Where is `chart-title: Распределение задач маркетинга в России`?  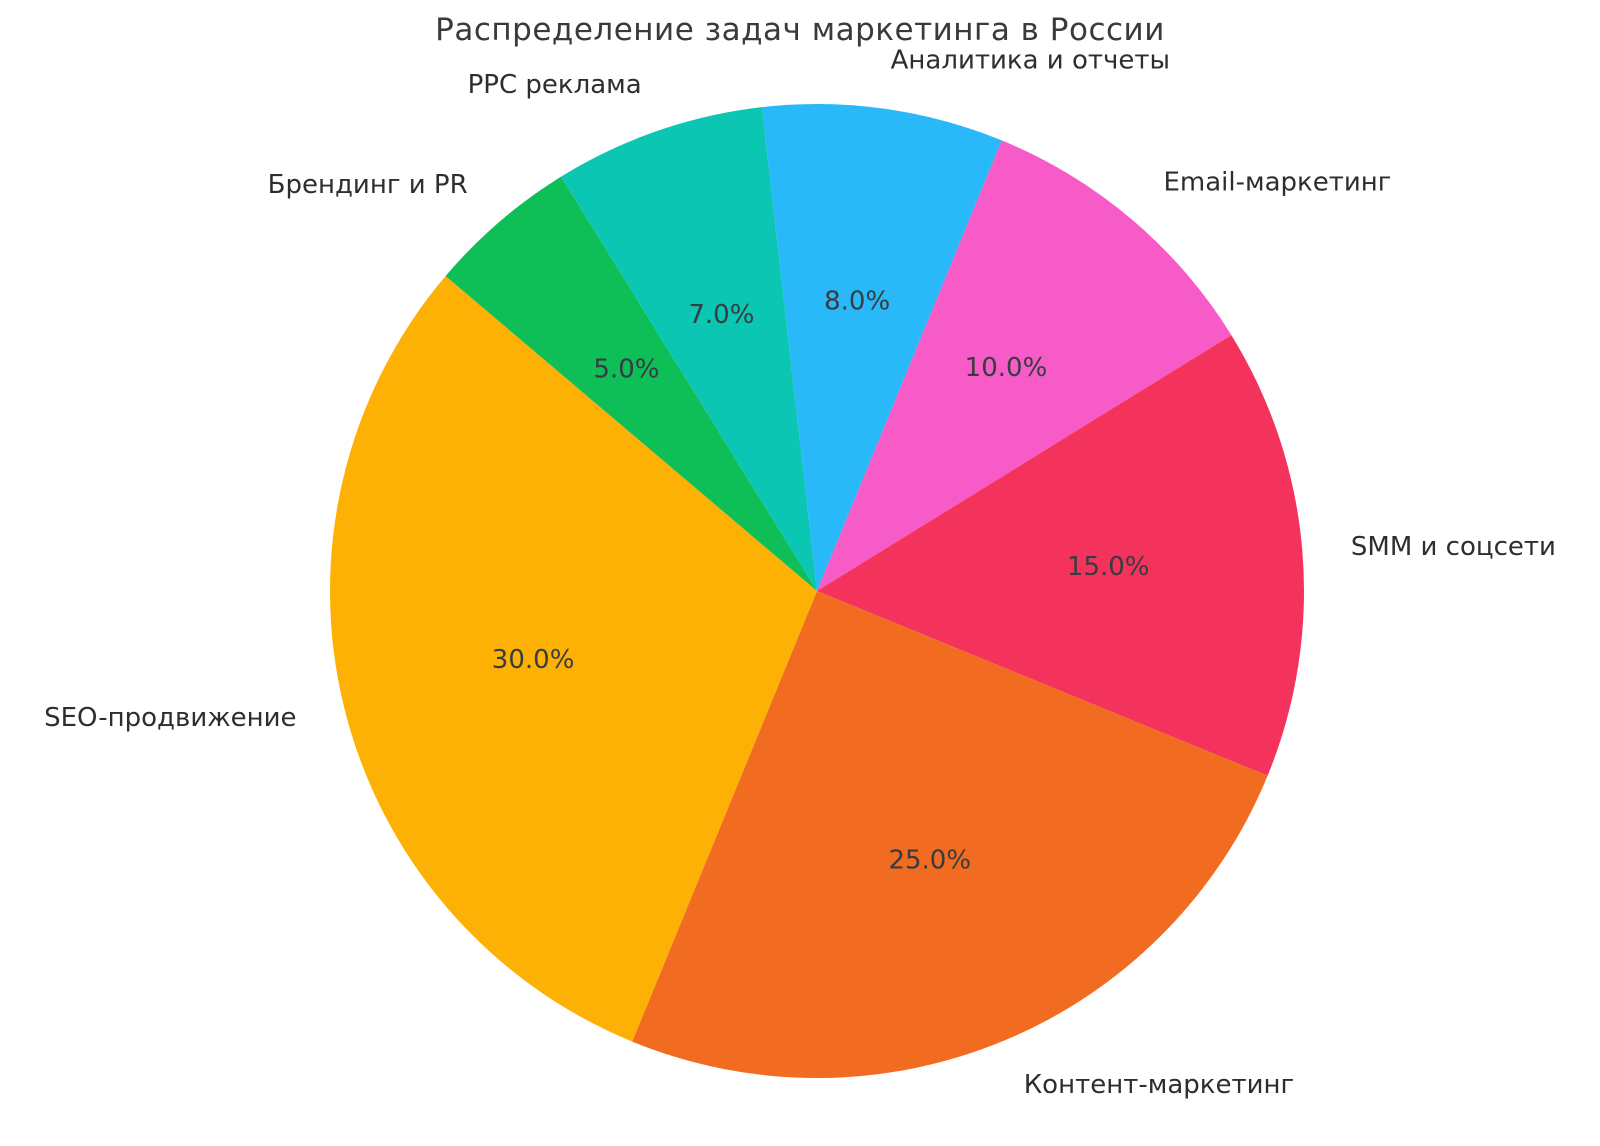
chart-title: Распределение задач маркетинга в России is located at coordinates (800, 30).